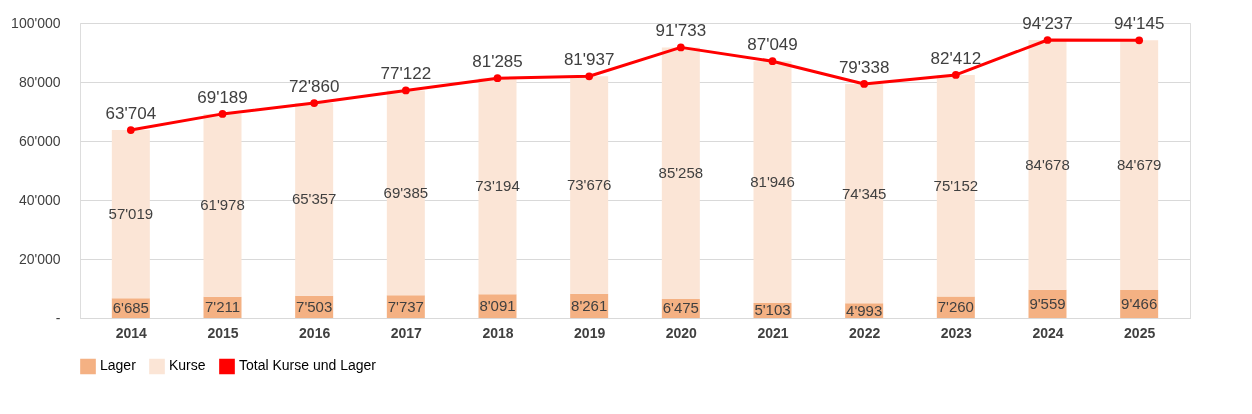  Describe the element at coordinates (314, 199) in the screenshot. I see `data-label: 65'357` at that location.